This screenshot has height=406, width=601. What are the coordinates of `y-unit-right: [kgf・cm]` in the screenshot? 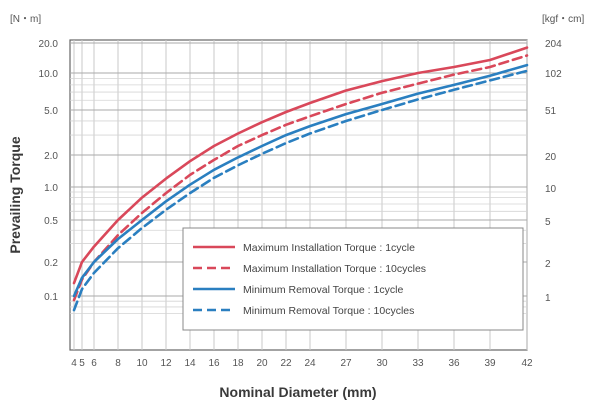 It's located at (563, 19).